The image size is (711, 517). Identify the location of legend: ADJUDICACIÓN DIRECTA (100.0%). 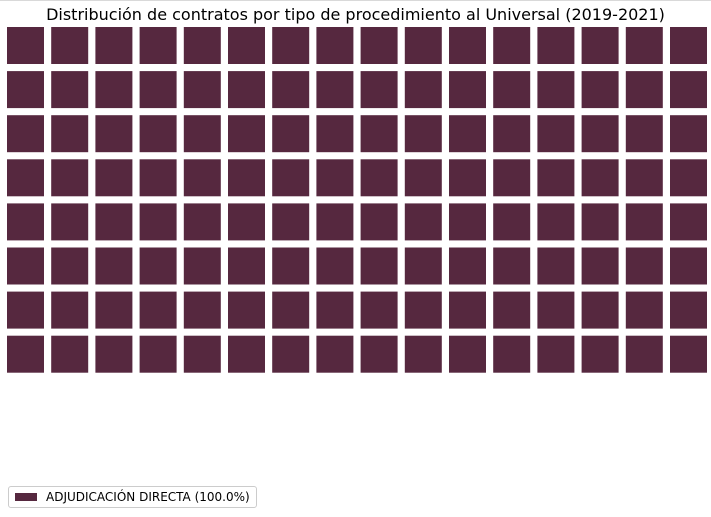
(132, 497).